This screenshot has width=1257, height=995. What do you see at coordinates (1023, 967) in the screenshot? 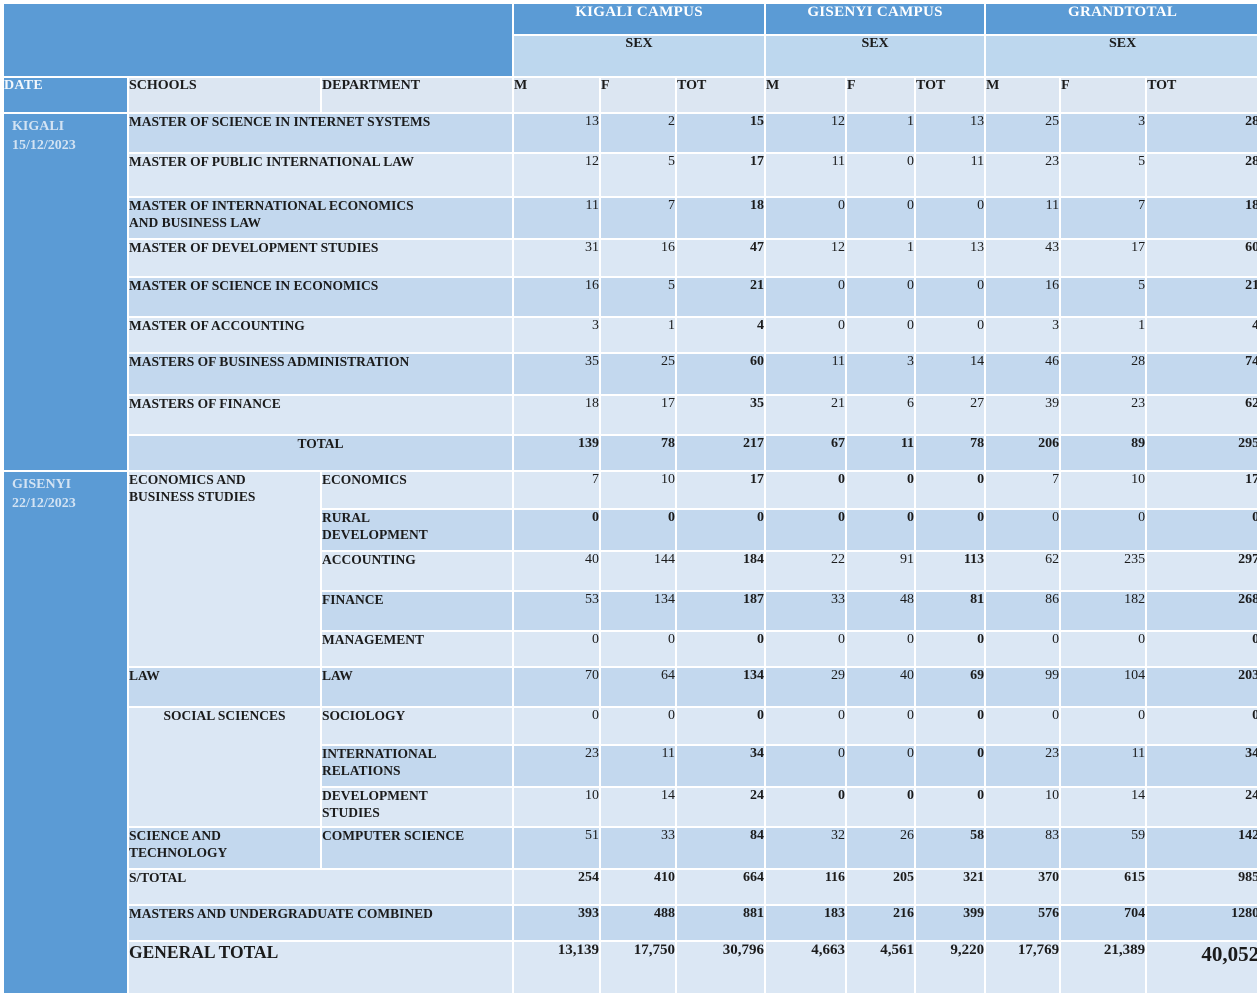
I see `value-cell: 17,769` at bounding box center [1023, 967].